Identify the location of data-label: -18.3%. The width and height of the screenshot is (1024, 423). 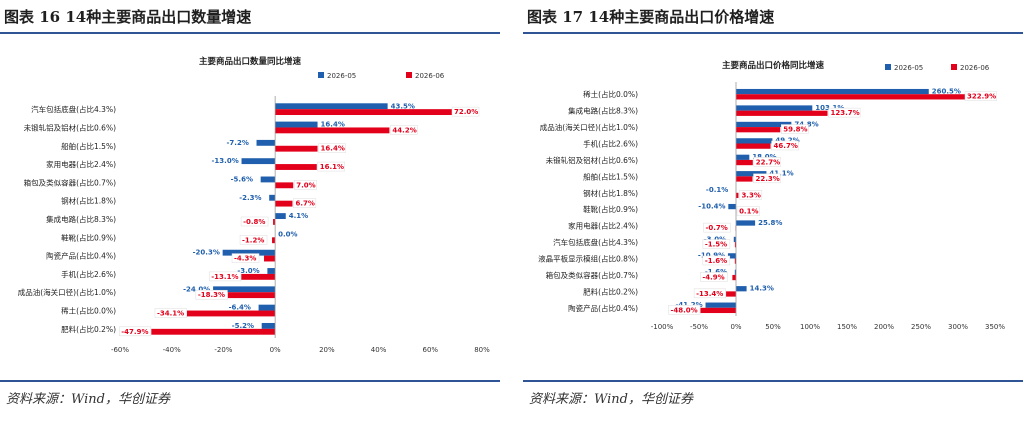
(211, 295).